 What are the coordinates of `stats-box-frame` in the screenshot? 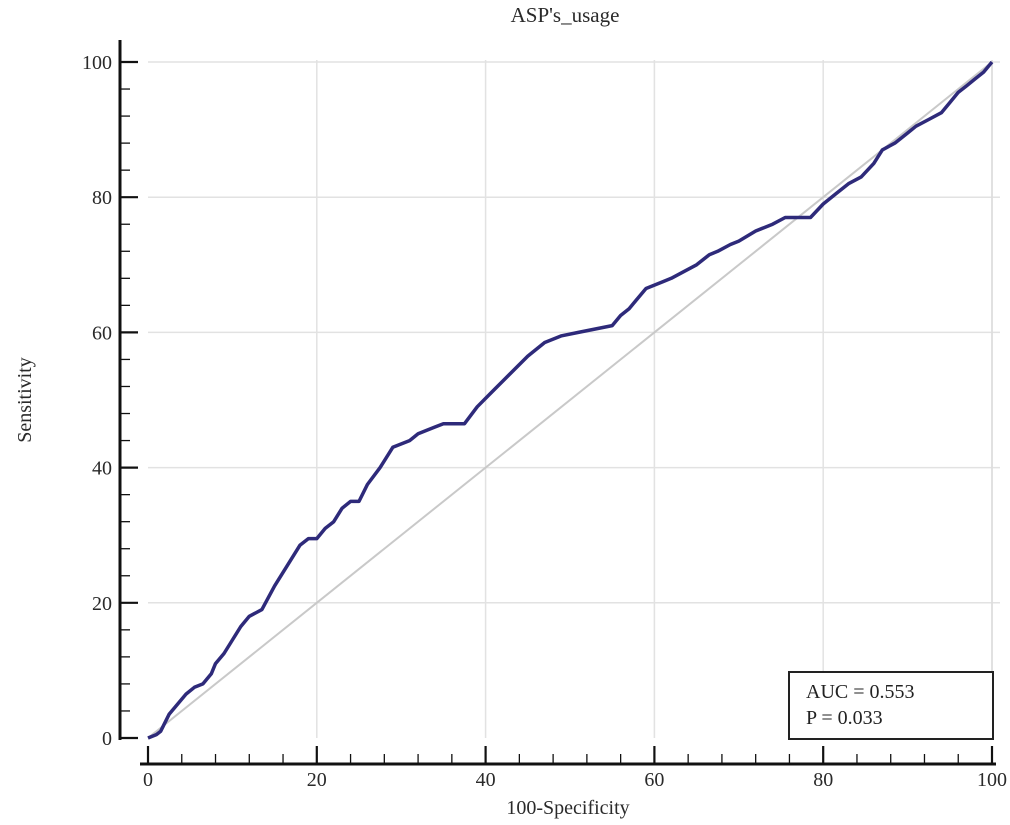 It's located at (891, 705).